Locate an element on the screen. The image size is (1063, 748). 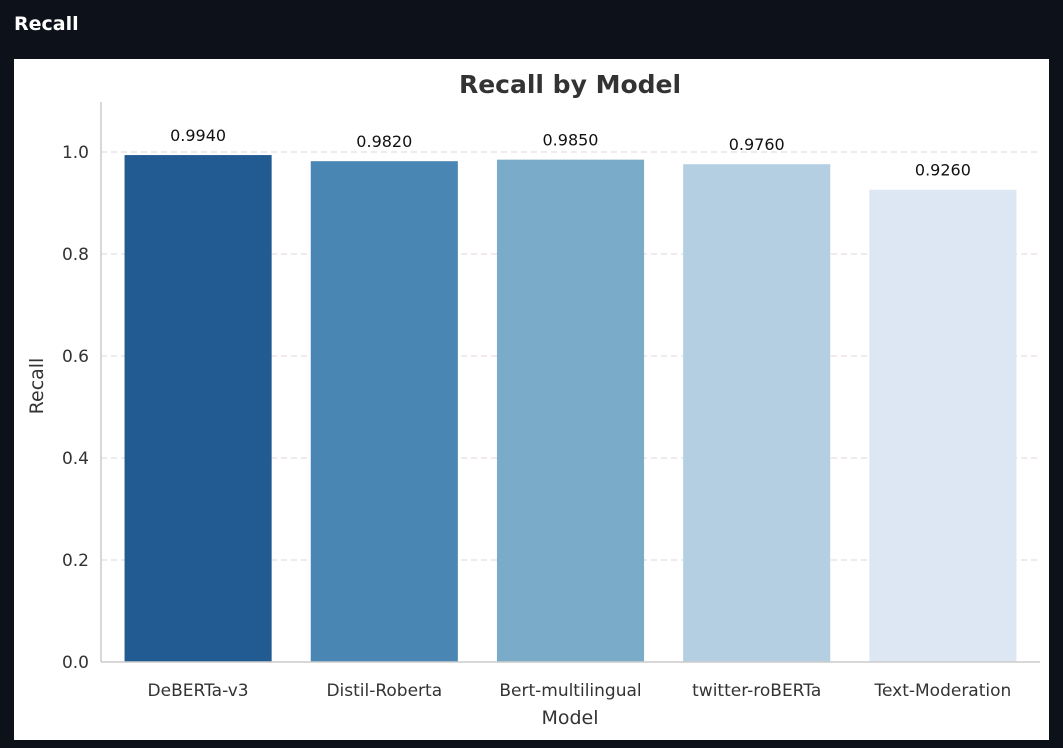
x-tick-label: twitter-roBERTa is located at coordinates (756, 691).